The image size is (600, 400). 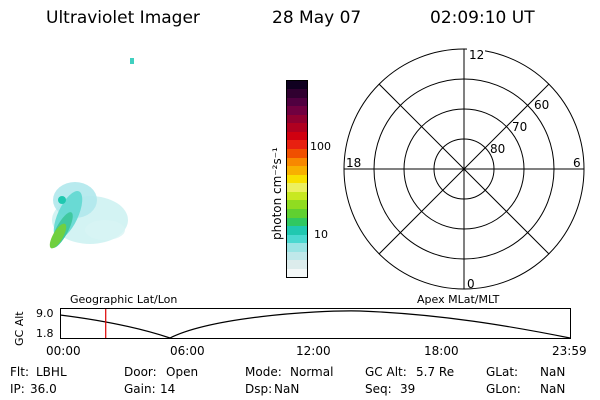 I want to click on x-tick-0600: 06:00, so click(x=187, y=351).